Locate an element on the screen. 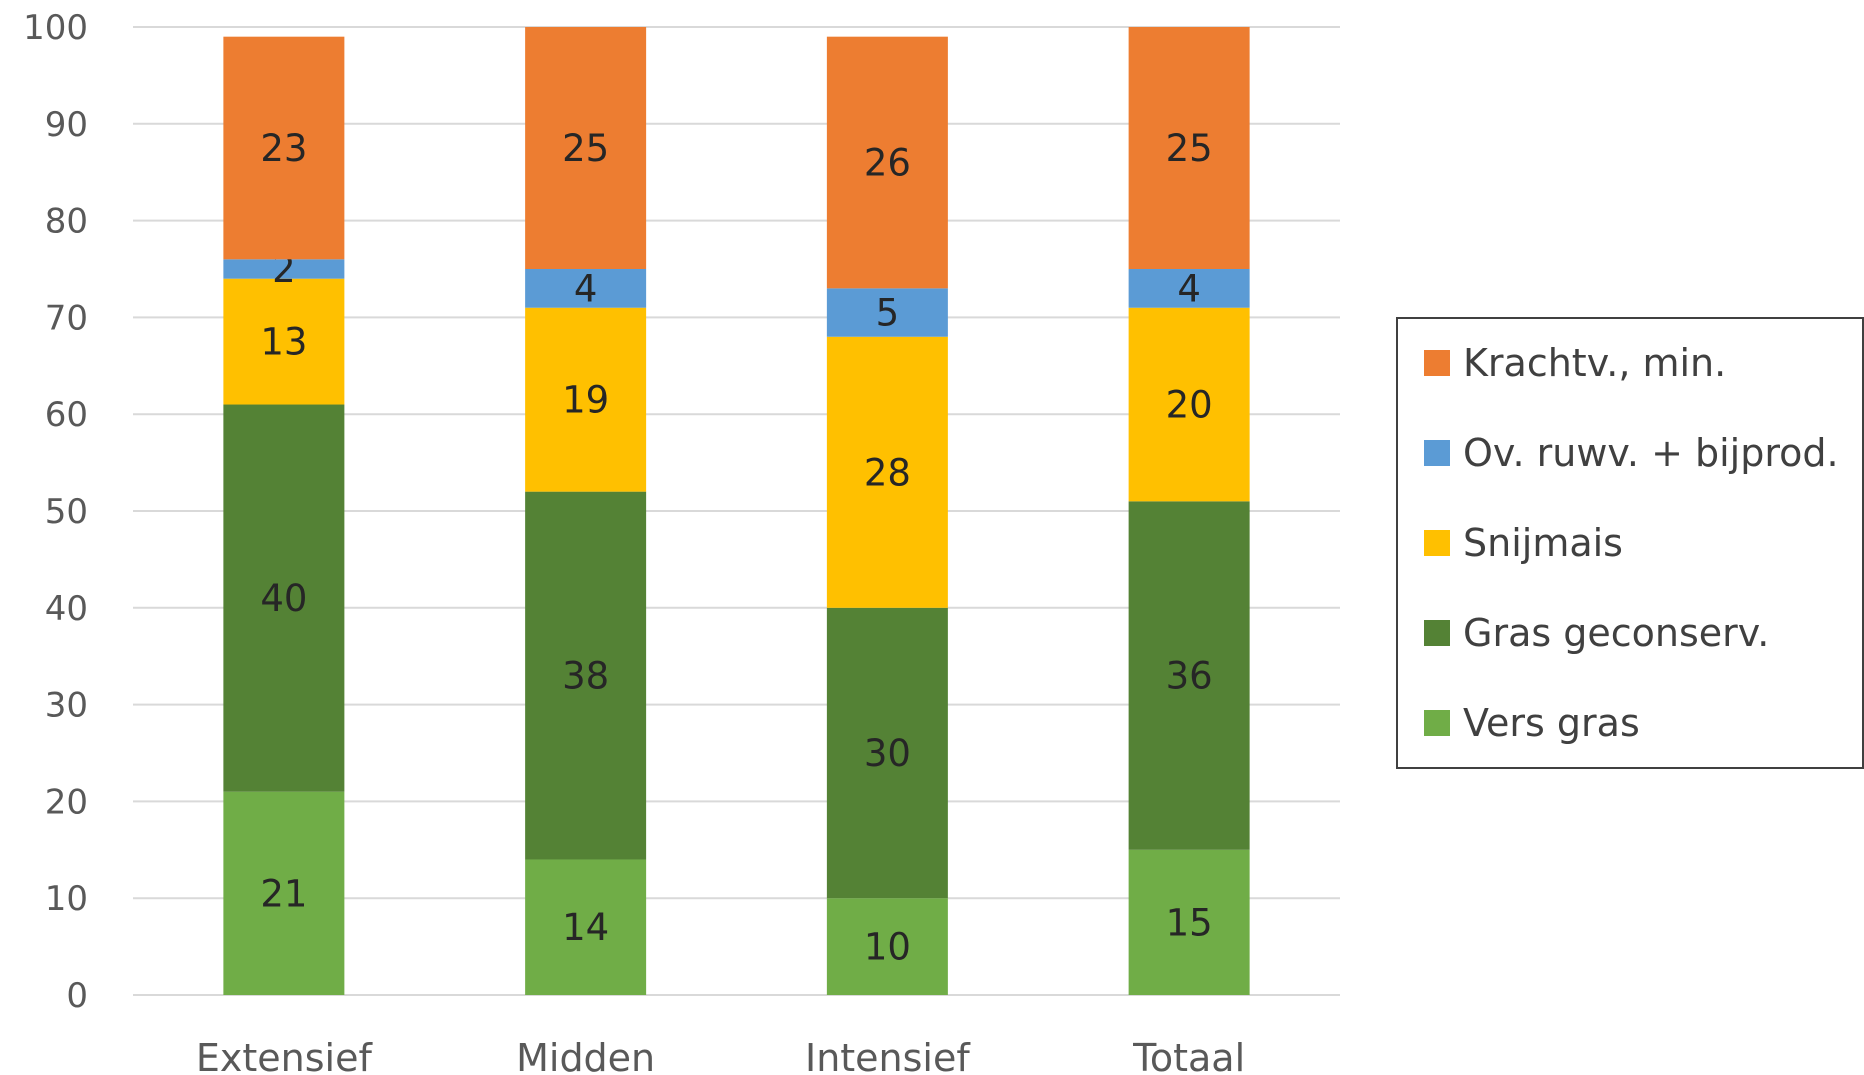 The height and width of the screenshot is (1075, 1864). legend-label-ov-ruwv-bijprod: Ov. ruwv. + bijprod. is located at coordinates (1651, 453).